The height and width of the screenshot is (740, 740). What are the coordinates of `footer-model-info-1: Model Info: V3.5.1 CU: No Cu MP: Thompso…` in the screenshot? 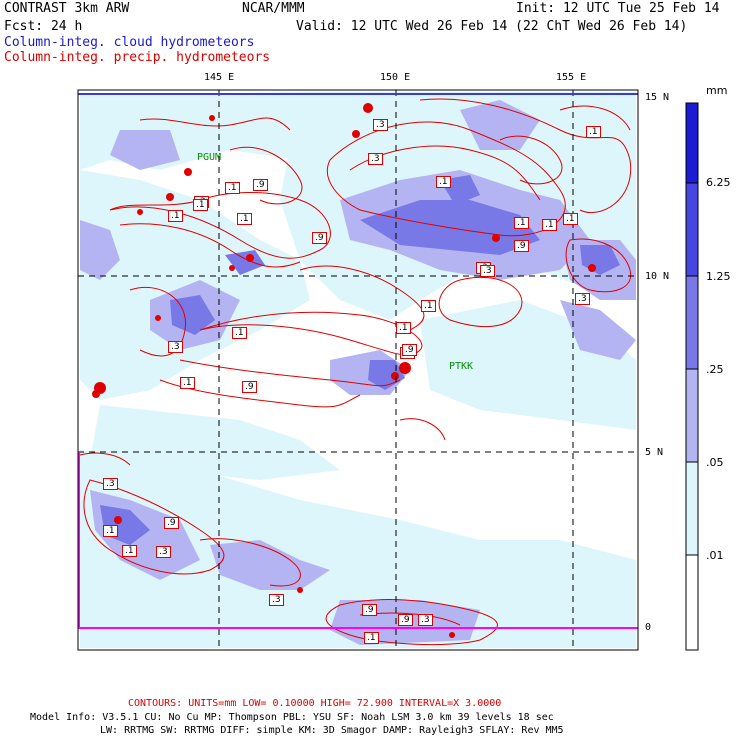 It's located at (292, 717).